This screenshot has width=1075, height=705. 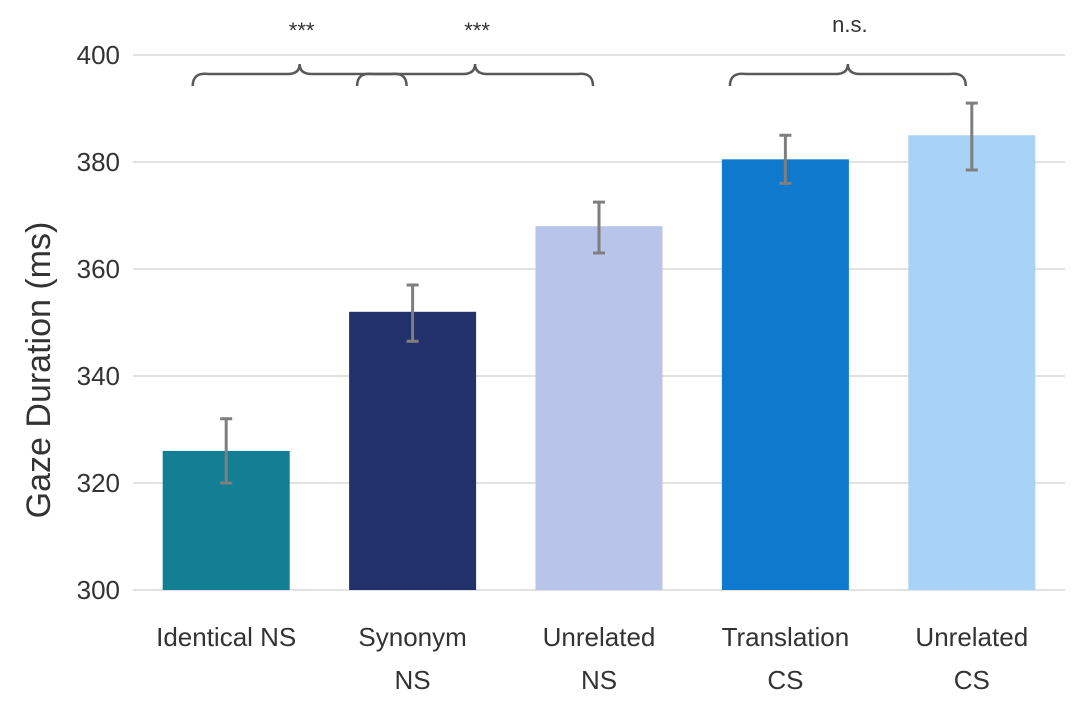 What do you see at coordinates (226, 637) in the screenshot?
I see `category-label: Identical NS` at bounding box center [226, 637].